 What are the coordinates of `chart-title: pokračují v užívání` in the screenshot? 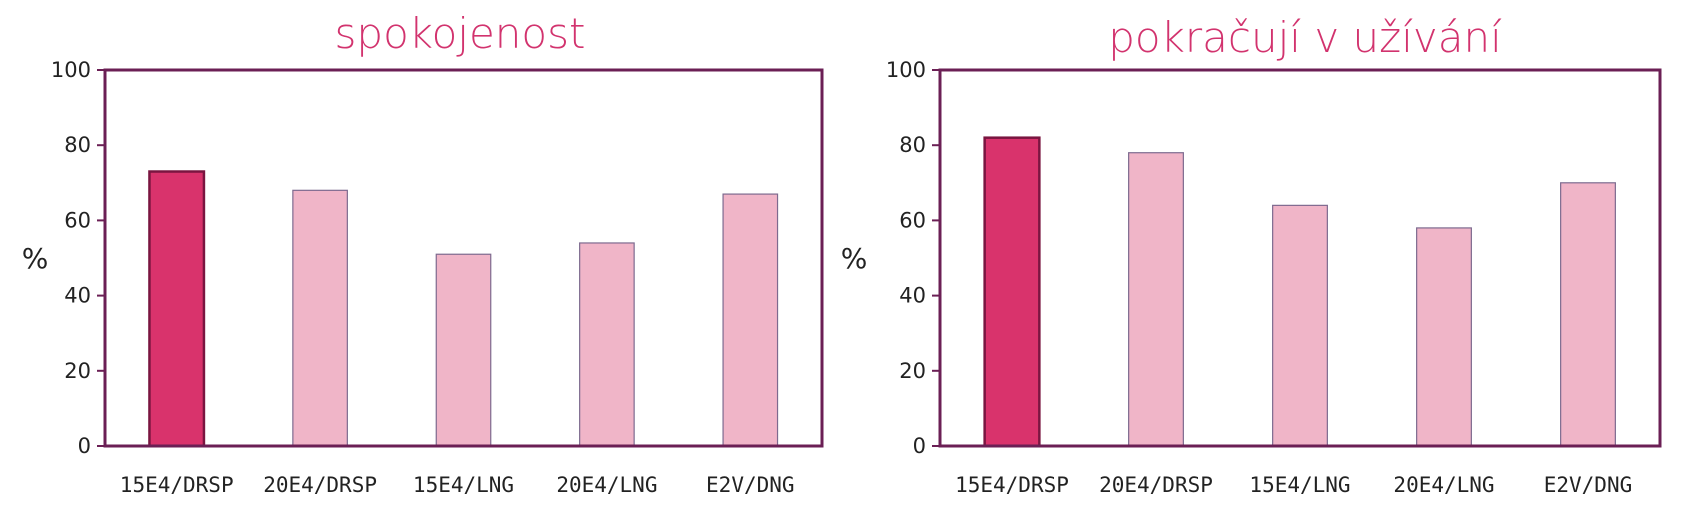 It's located at (1305, 37).